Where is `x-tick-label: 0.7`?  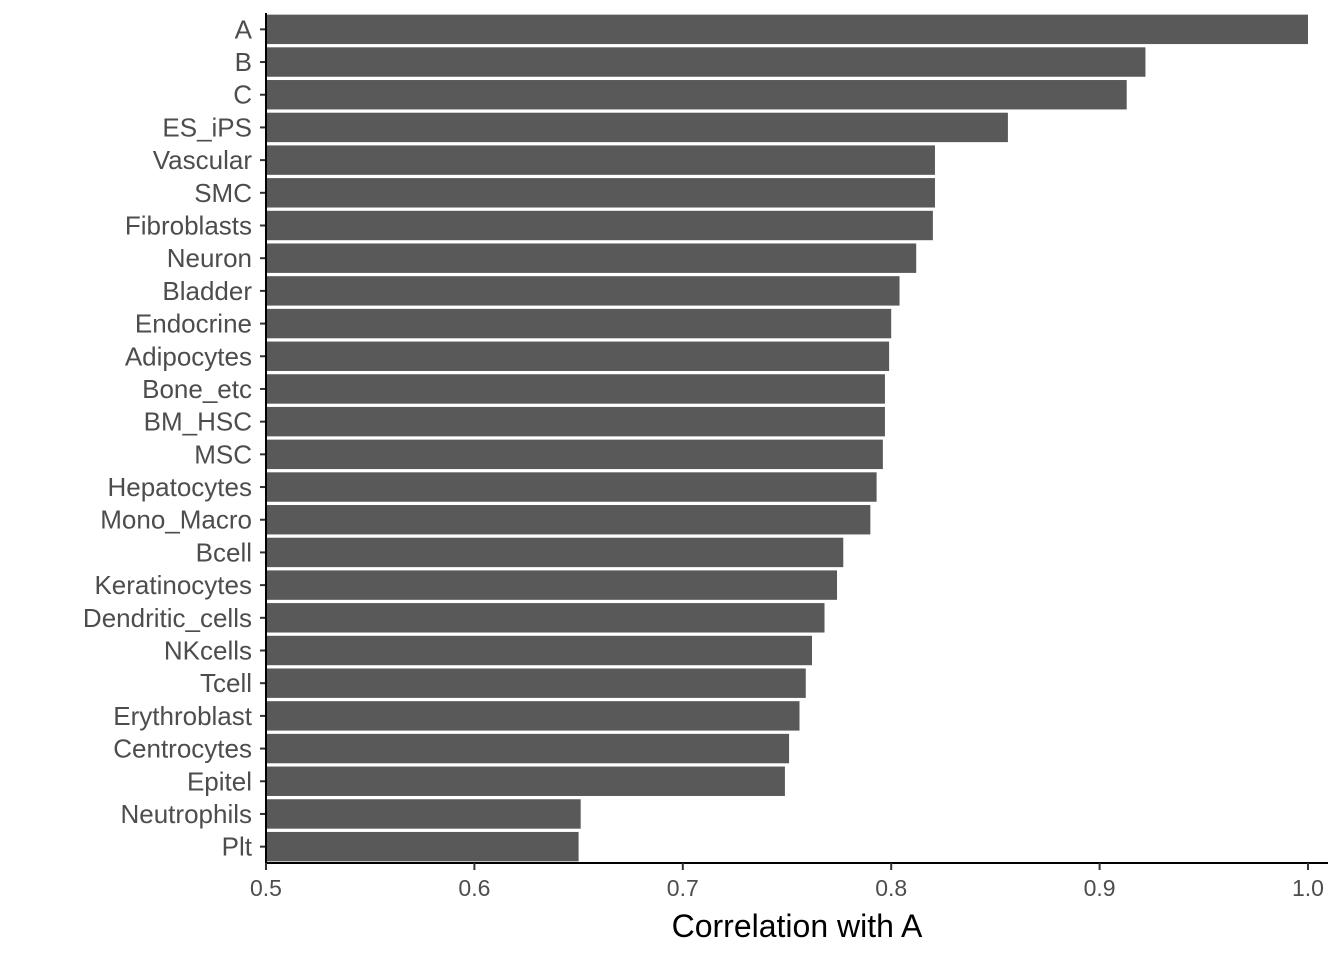 x-tick-label: 0.7 is located at coordinates (683, 888).